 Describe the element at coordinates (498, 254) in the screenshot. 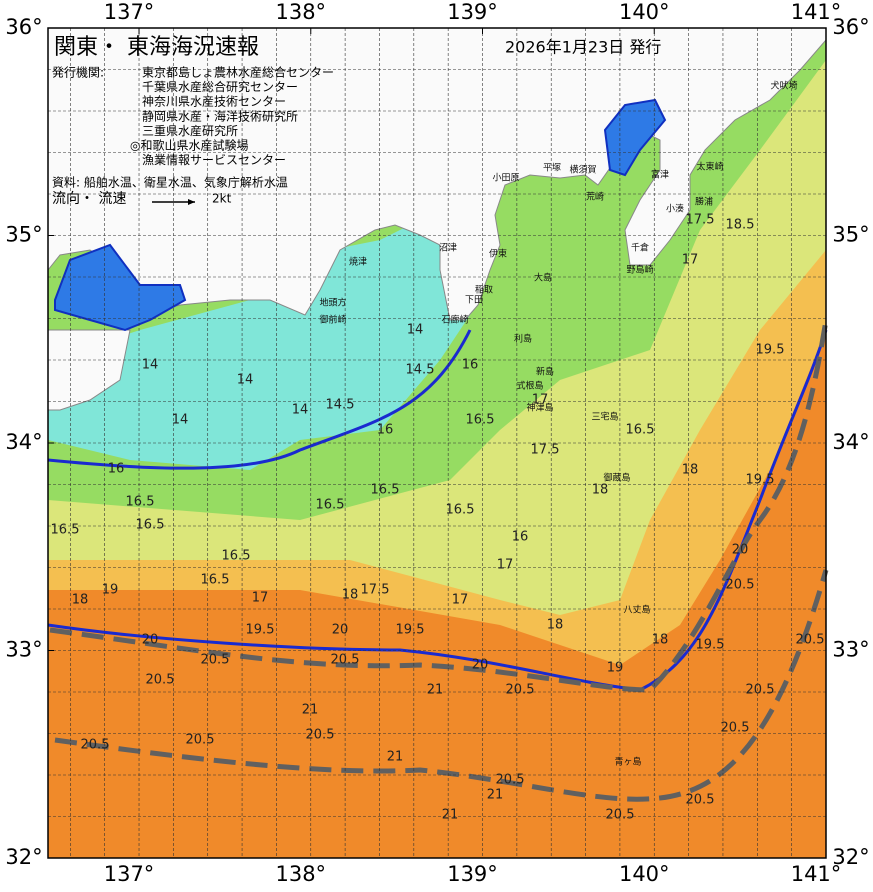

I see `place-name: 伊東` at that location.